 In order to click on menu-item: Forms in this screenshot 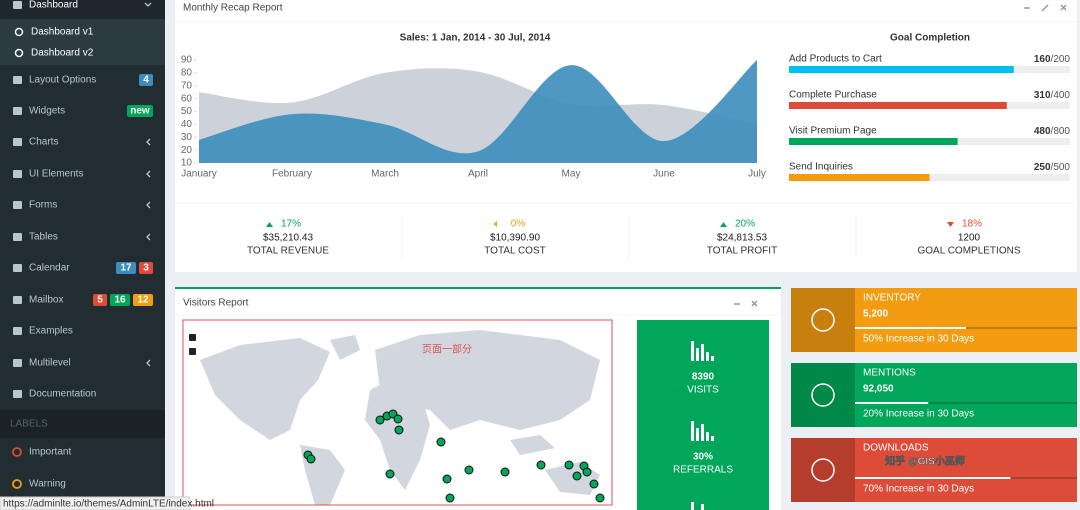, I will do `click(43, 205)`.